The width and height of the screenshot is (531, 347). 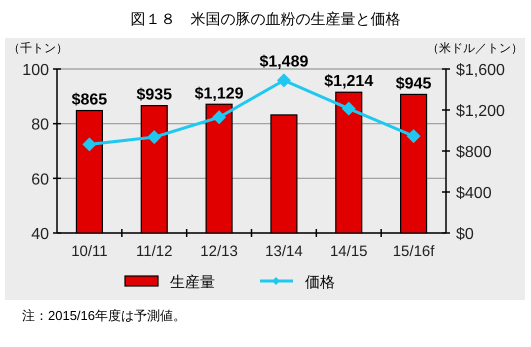 What do you see at coordinates (192, 282) in the screenshot?
I see `legend-label: 生産量` at bounding box center [192, 282].